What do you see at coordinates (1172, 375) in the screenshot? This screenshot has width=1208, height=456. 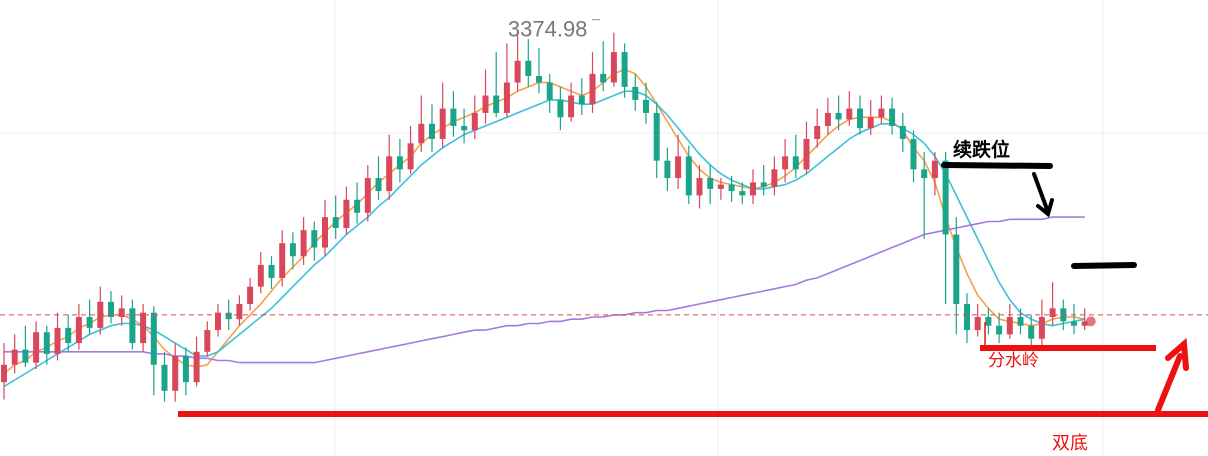 I see `arrow-up-icon` at bounding box center [1172, 375].